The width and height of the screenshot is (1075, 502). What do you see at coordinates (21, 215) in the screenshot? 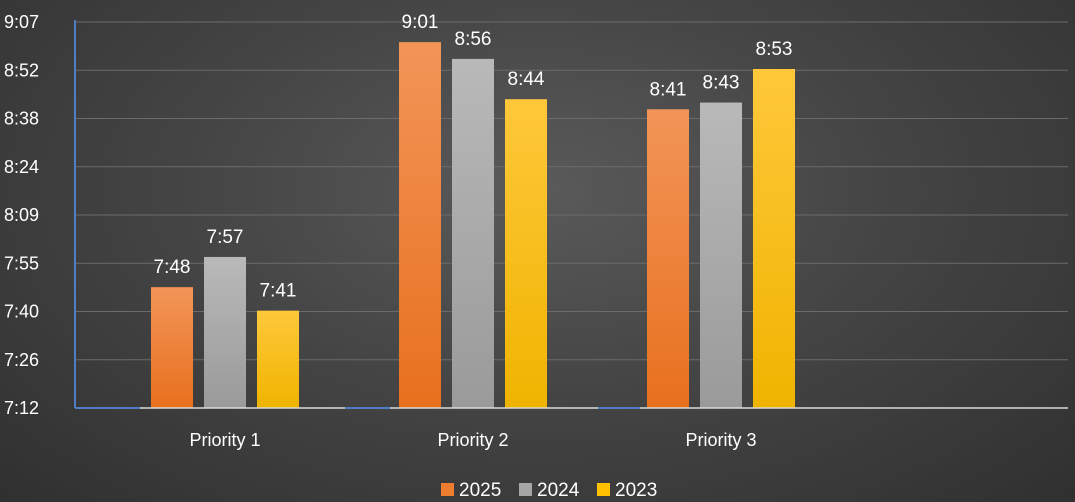
I see `y-tick-label: 8:09` at bounding box center [21, 215].